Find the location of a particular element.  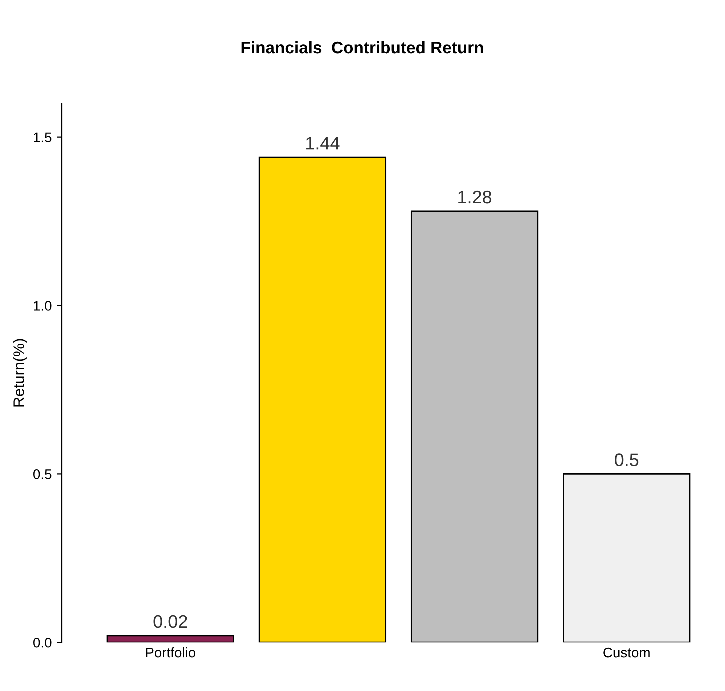

y-tick-label: 0.0 is located at coordinates (43, 643).